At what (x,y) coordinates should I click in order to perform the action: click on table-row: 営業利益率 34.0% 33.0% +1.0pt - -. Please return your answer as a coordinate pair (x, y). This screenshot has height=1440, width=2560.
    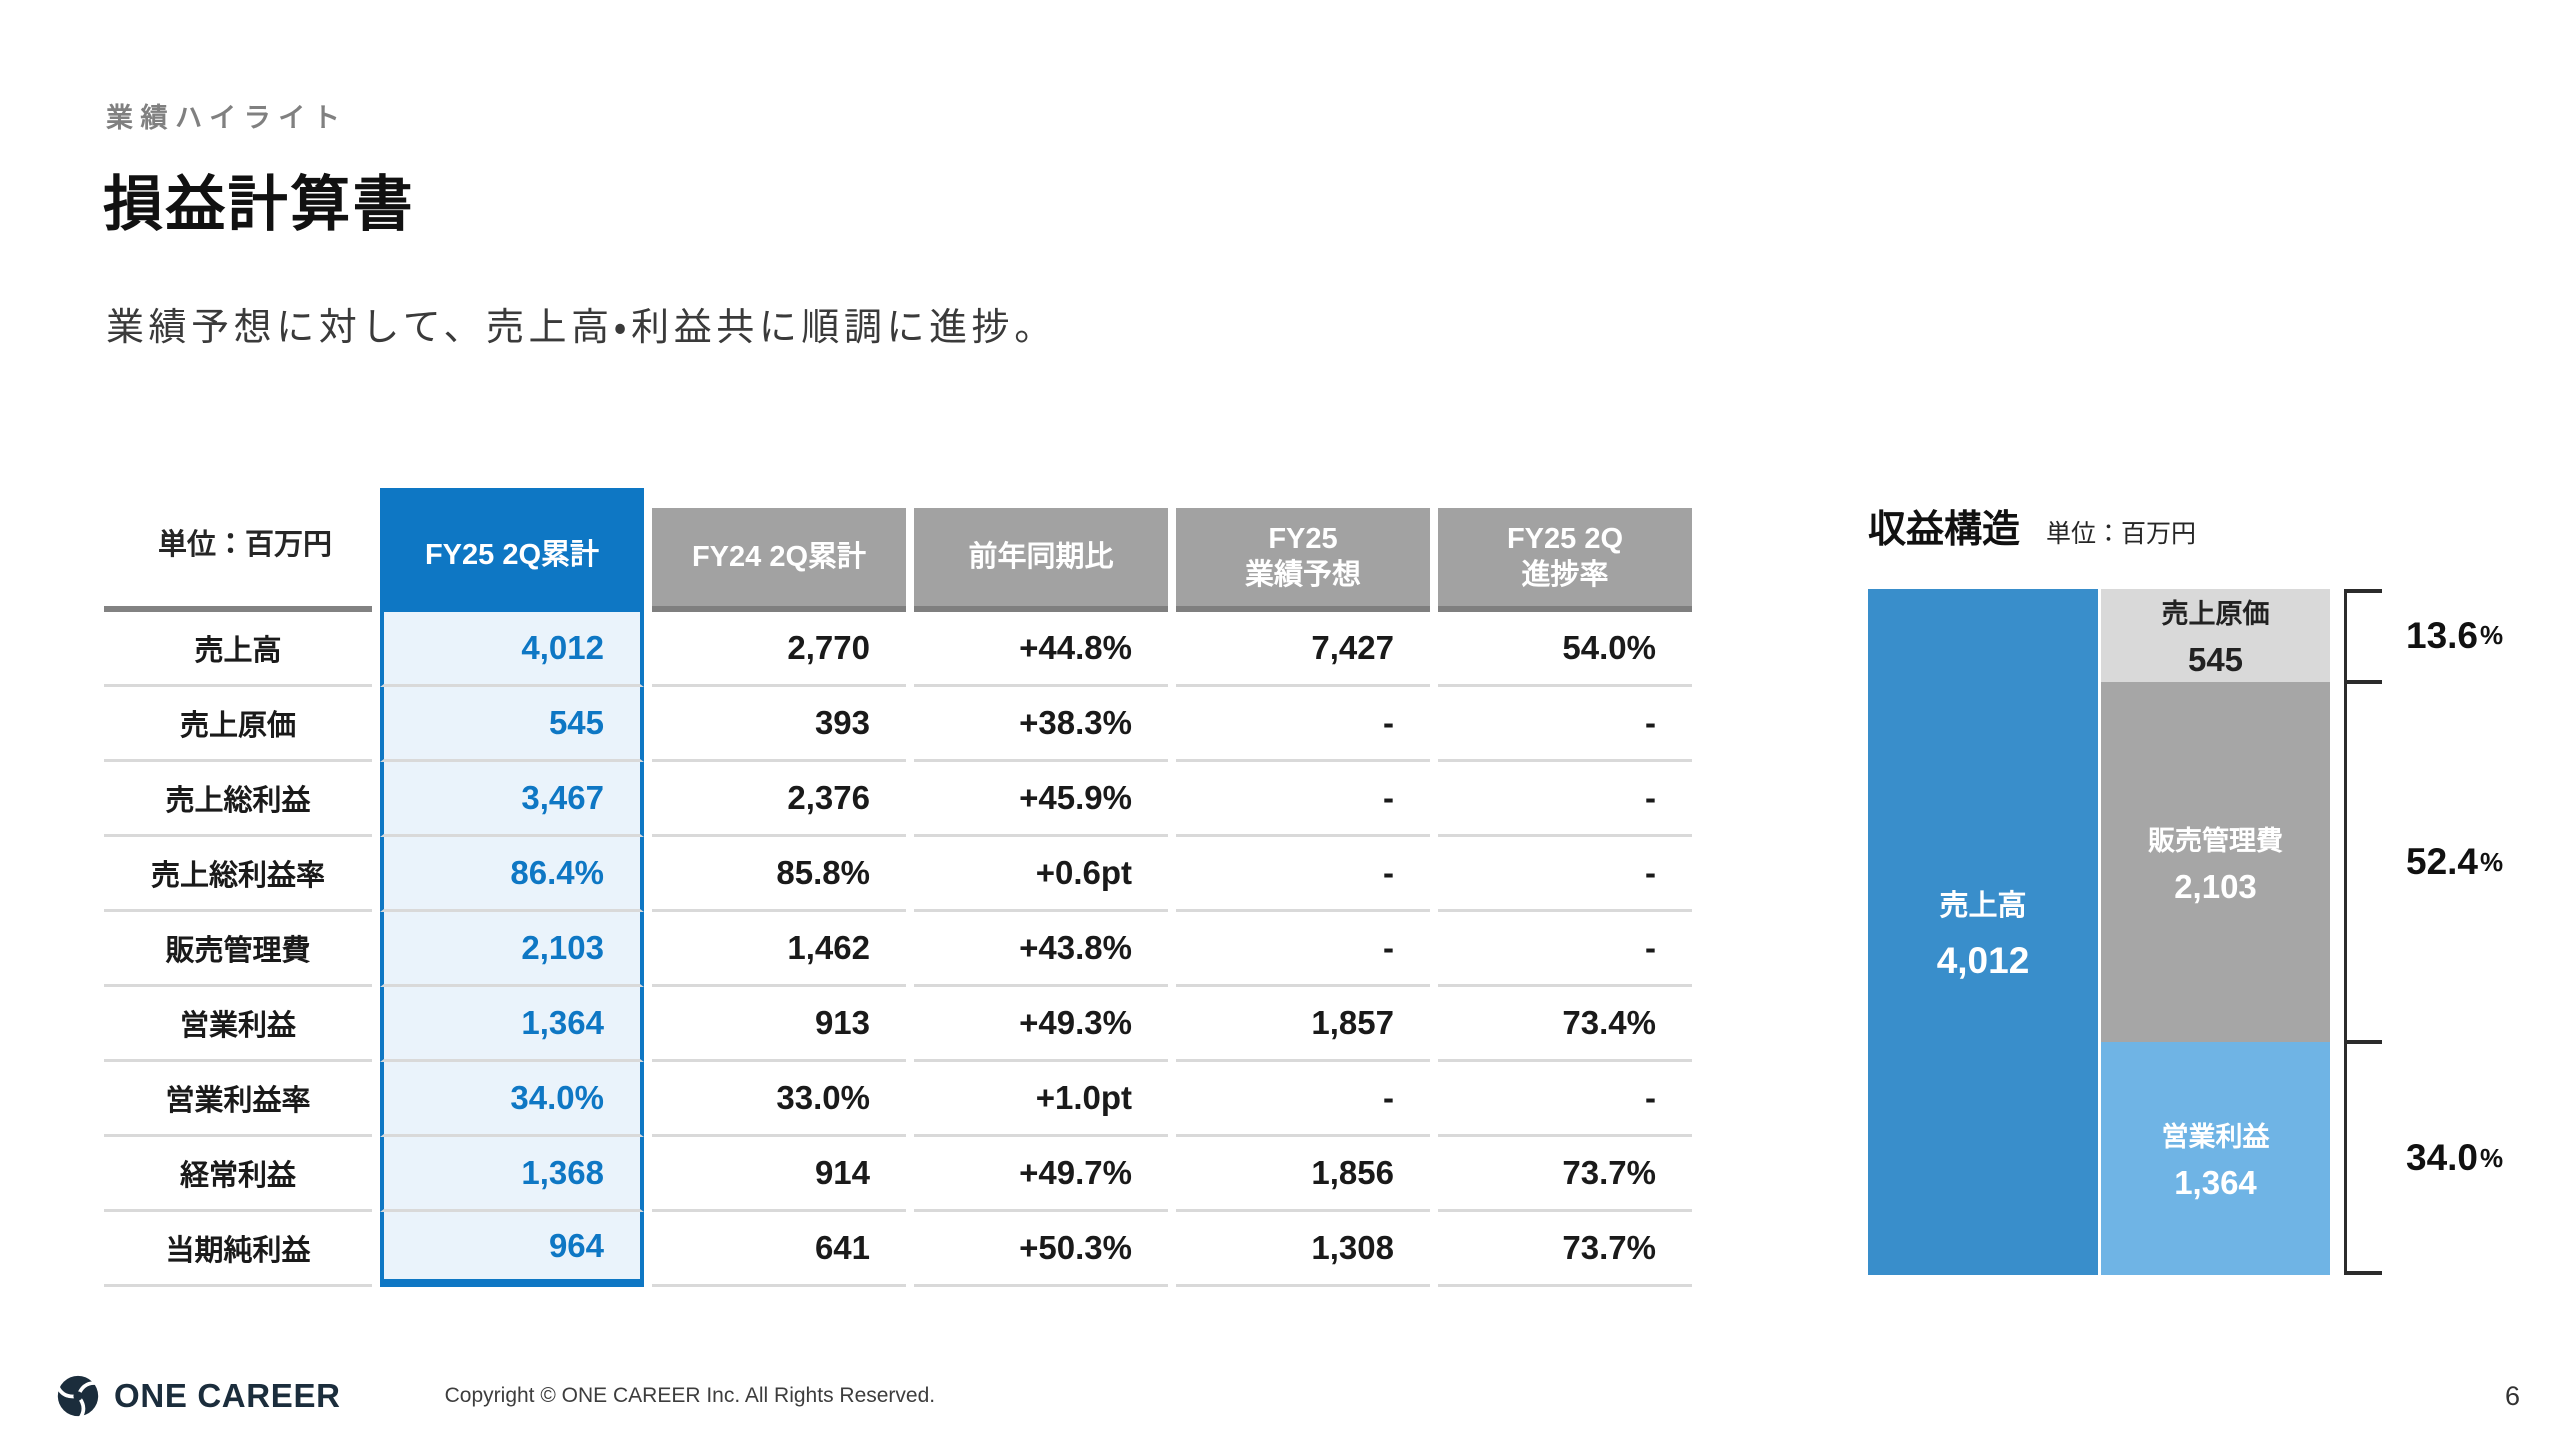
    Looking at the image, I should click on (898, 1099).